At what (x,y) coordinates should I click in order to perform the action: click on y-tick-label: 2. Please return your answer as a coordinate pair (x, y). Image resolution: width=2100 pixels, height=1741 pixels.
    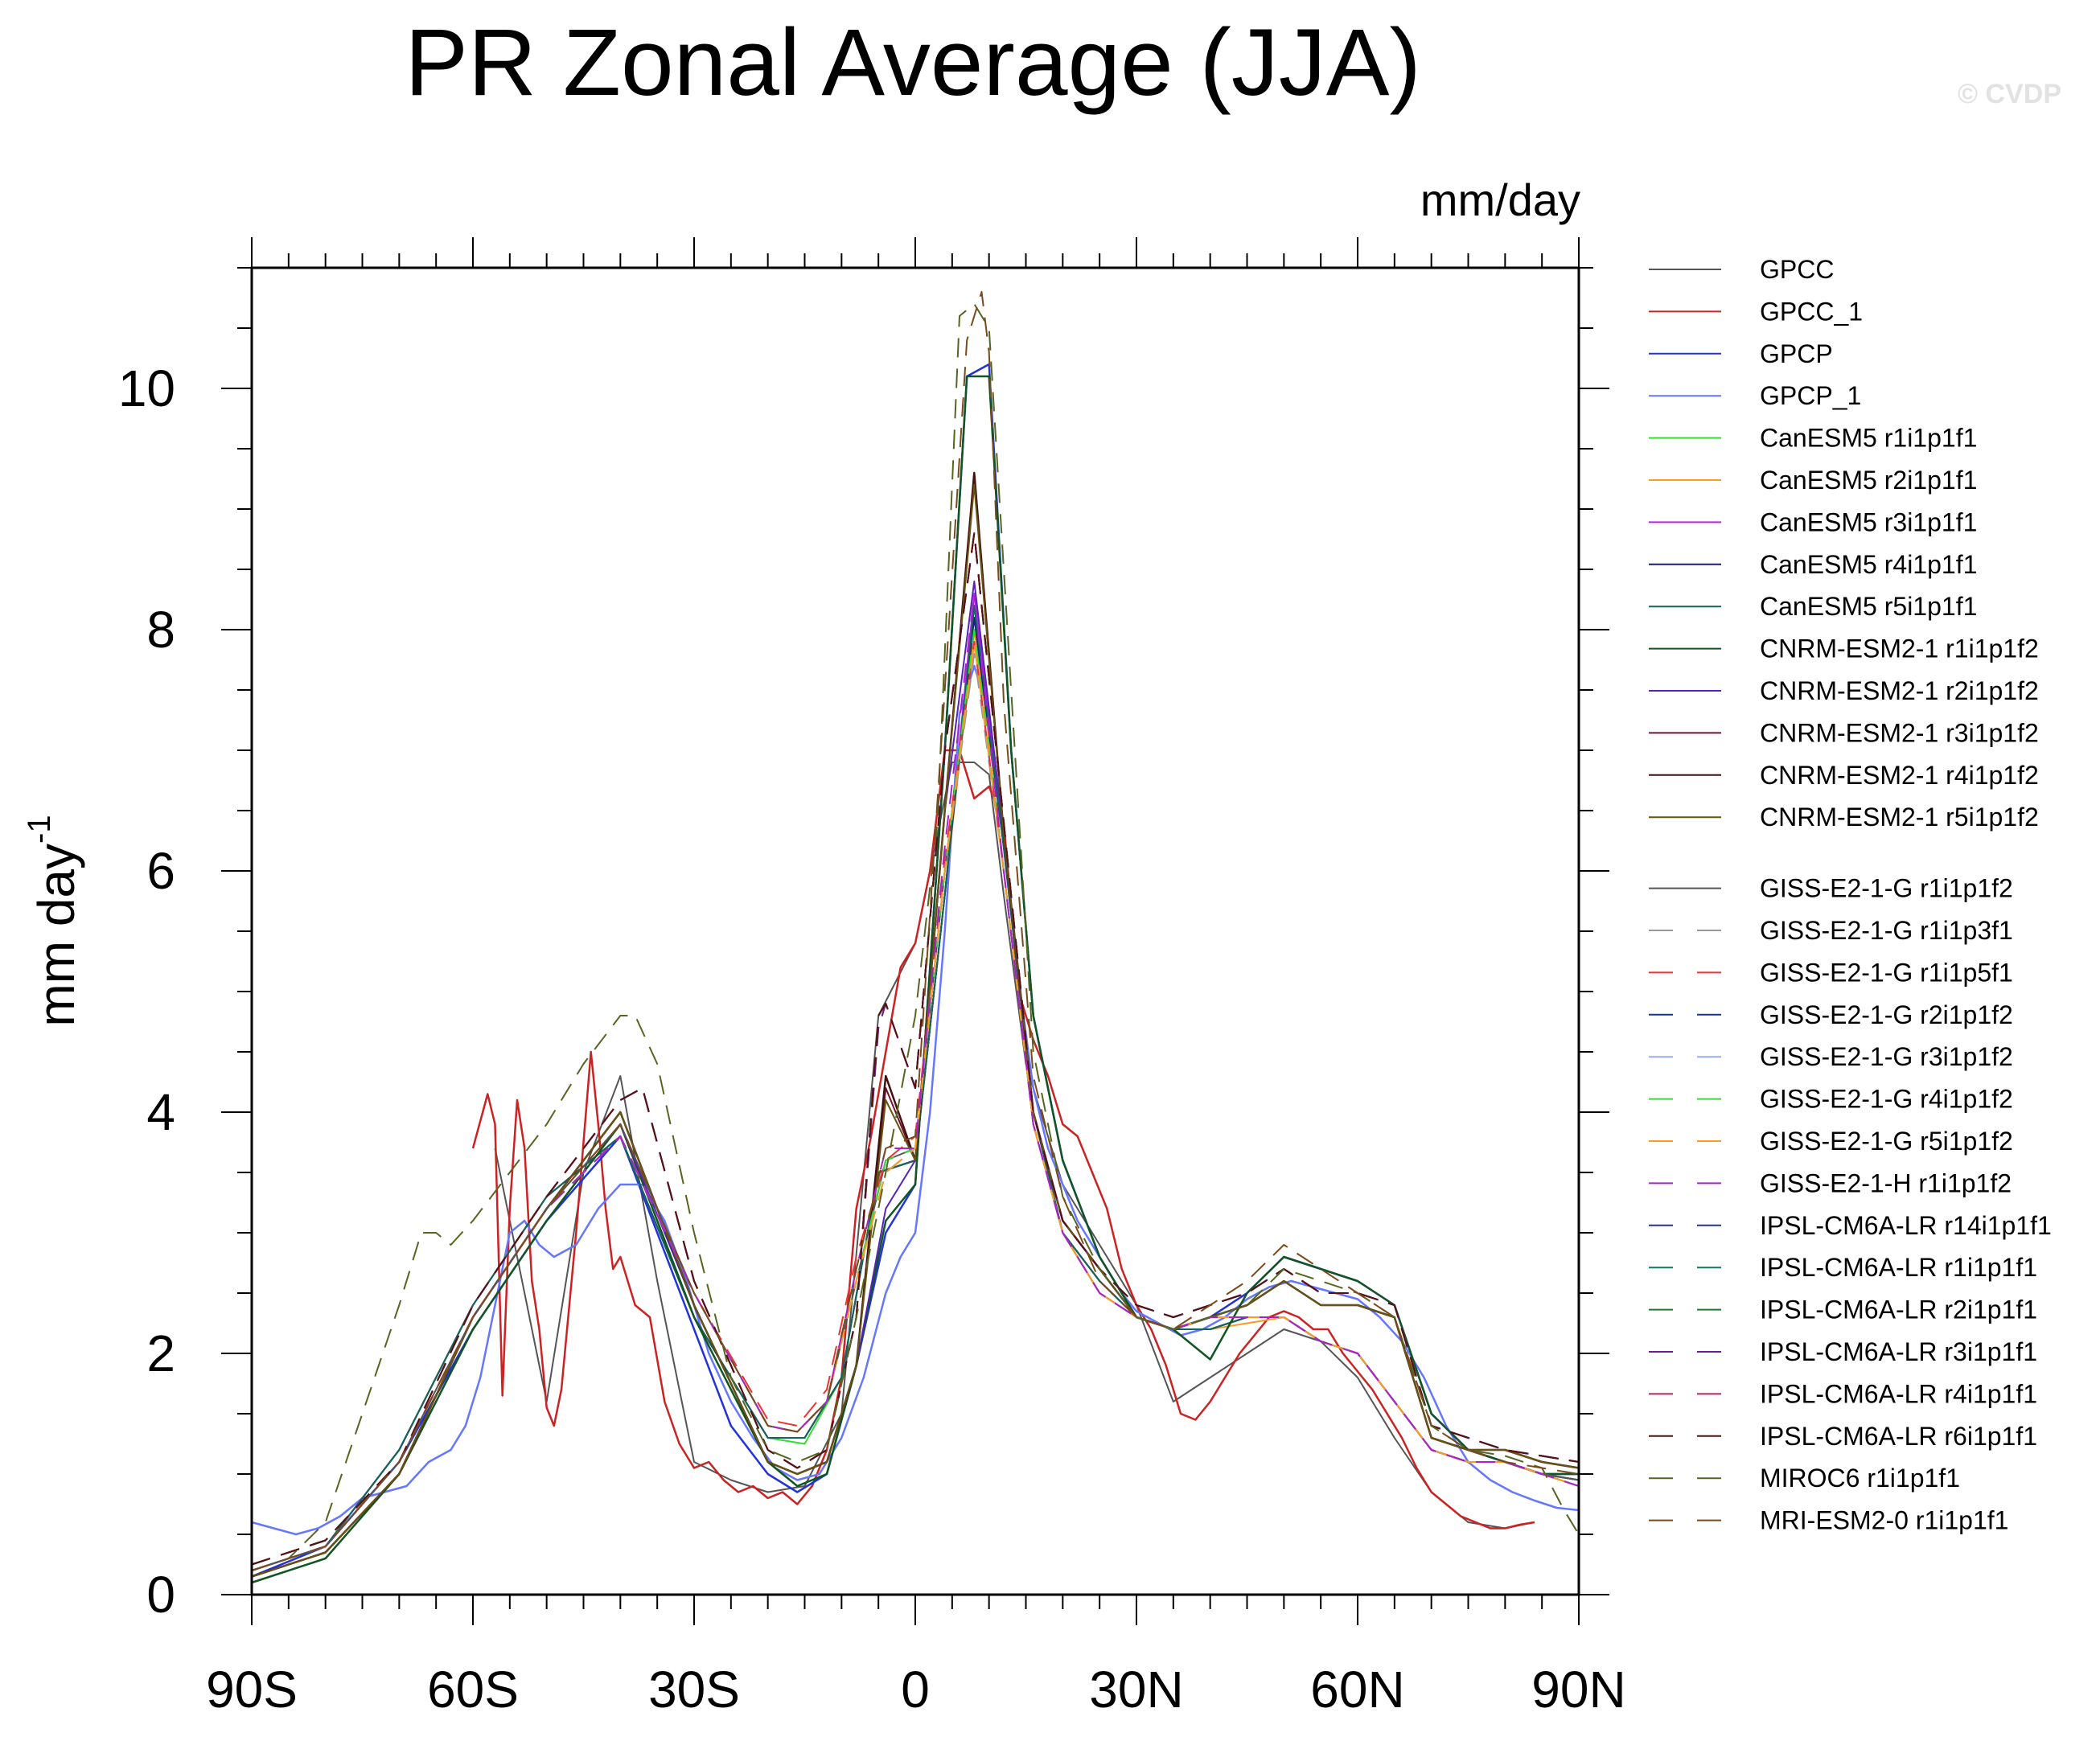
    Looking at the image, I should click on (160, 1353).